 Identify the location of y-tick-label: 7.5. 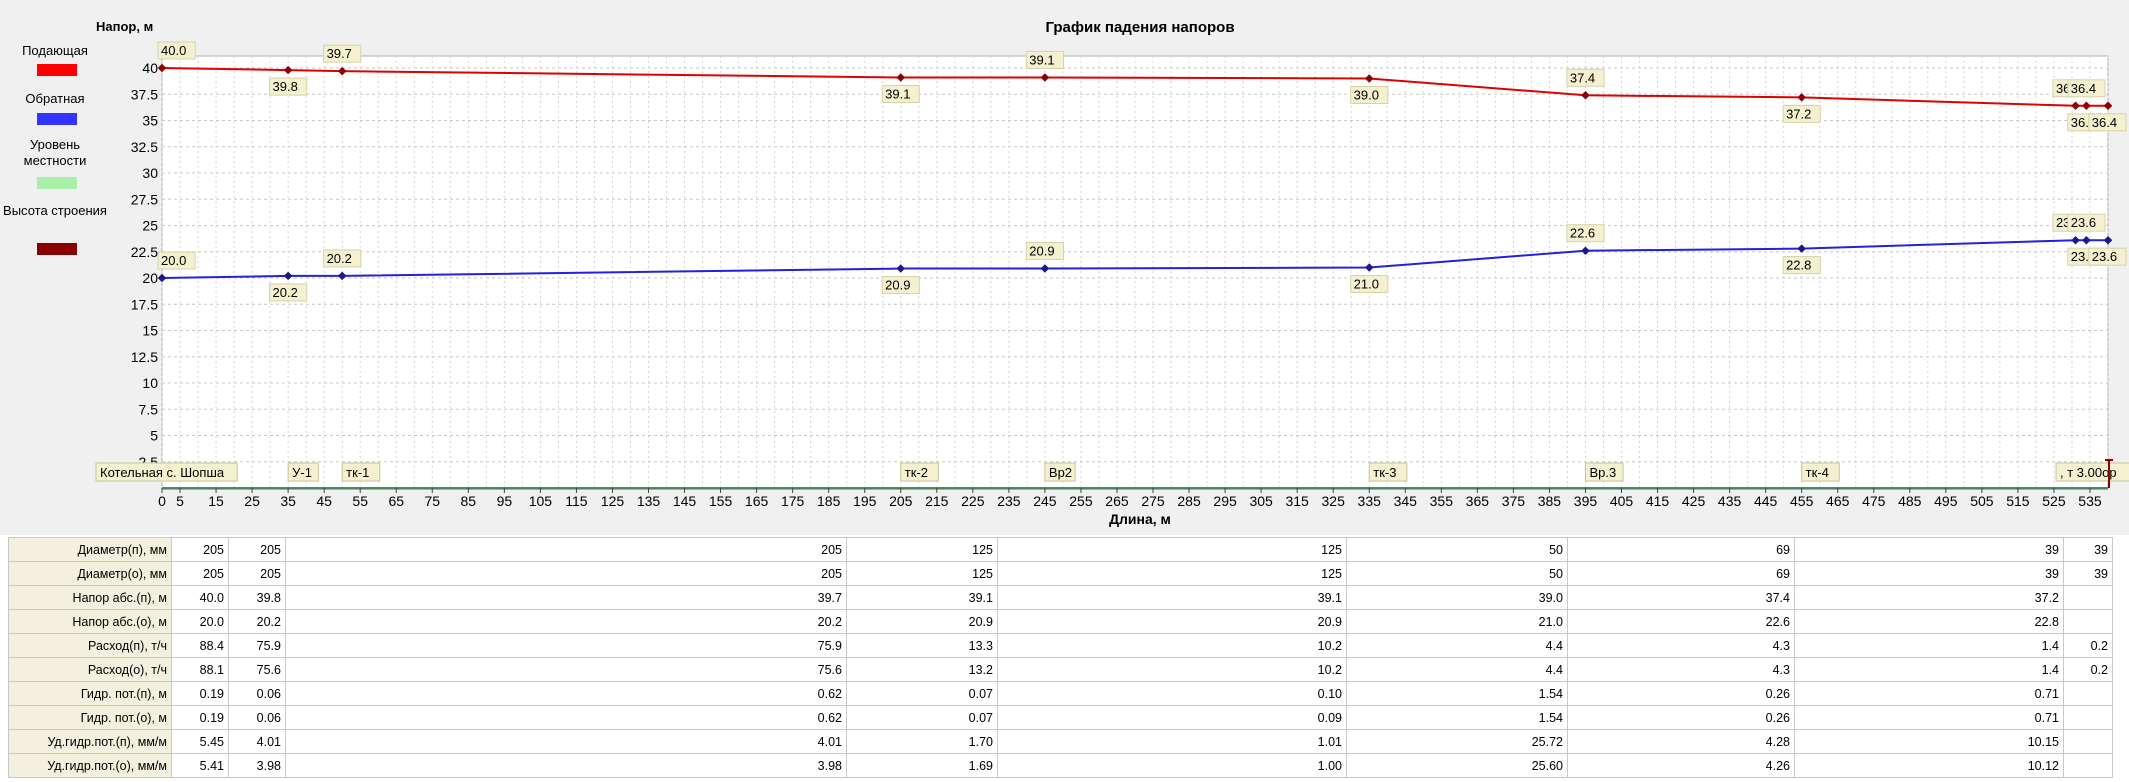
(149, 409).